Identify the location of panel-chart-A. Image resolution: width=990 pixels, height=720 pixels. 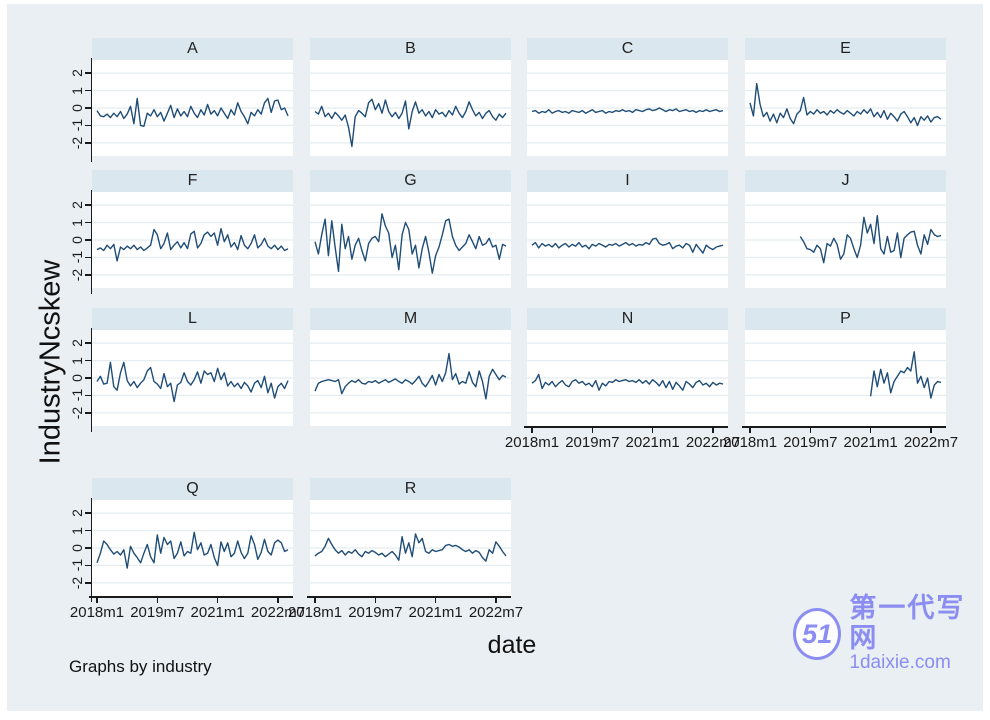
(192, 108).